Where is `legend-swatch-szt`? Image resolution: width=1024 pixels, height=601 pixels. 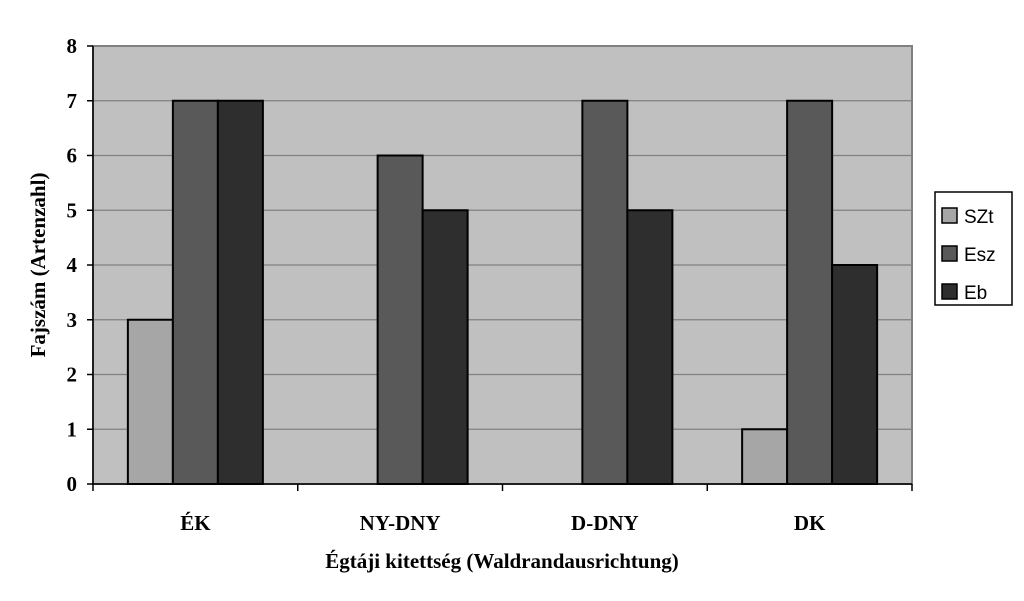 legend-swatch-szt is located at coordinates (949, 215).